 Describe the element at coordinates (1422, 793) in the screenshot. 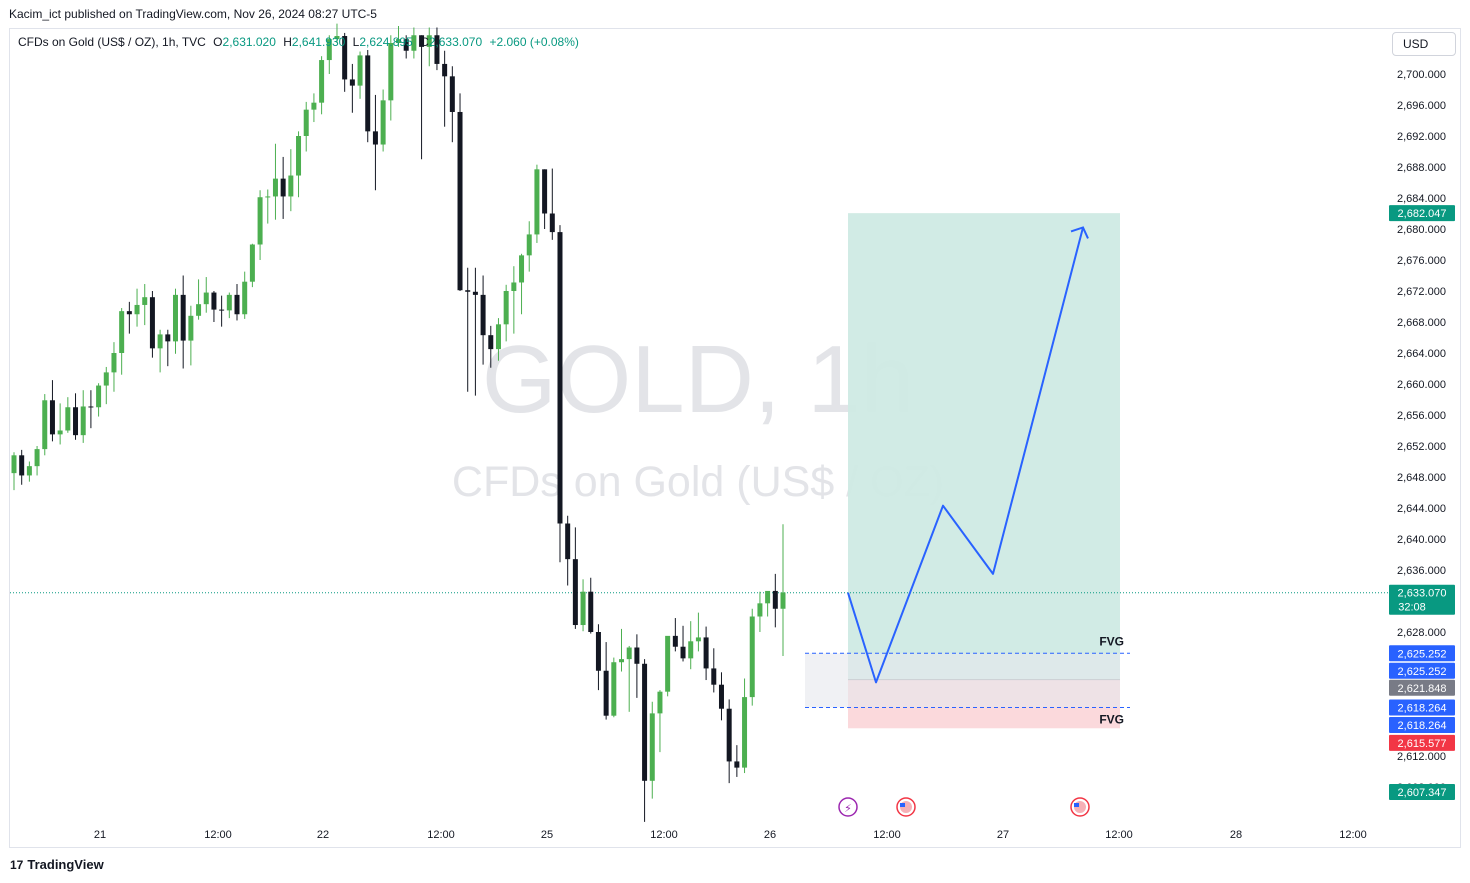

I see `price-badge-label: 2,607.347` at that location.